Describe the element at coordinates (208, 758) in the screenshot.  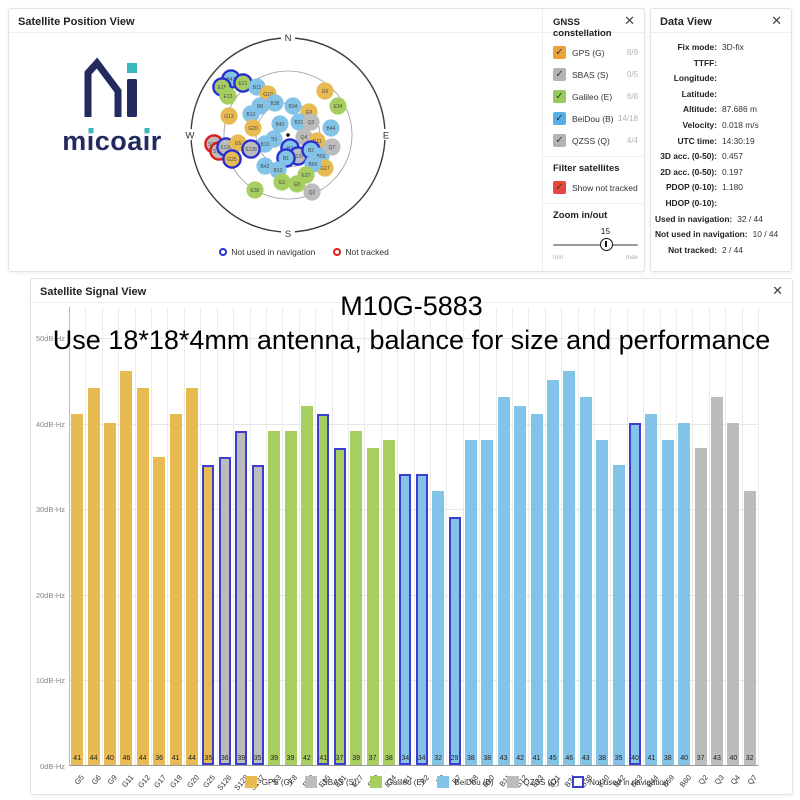
I see `signal-value-G25: 35` at that location.